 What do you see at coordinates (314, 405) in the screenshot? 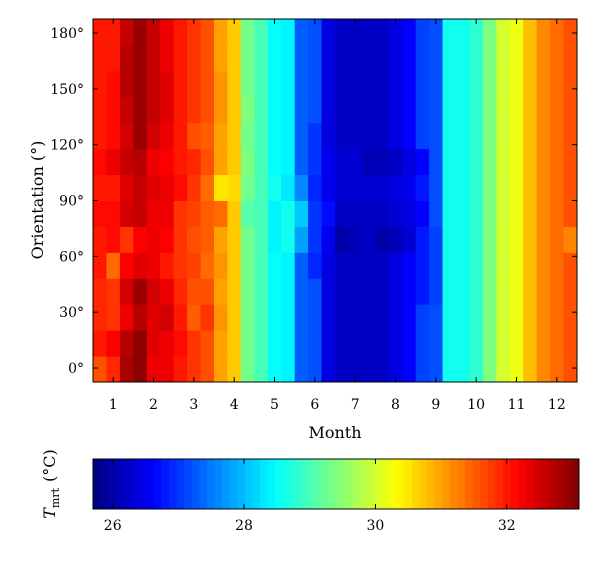
I see `x-tick-label: 6` at bounding box center [314, 405].